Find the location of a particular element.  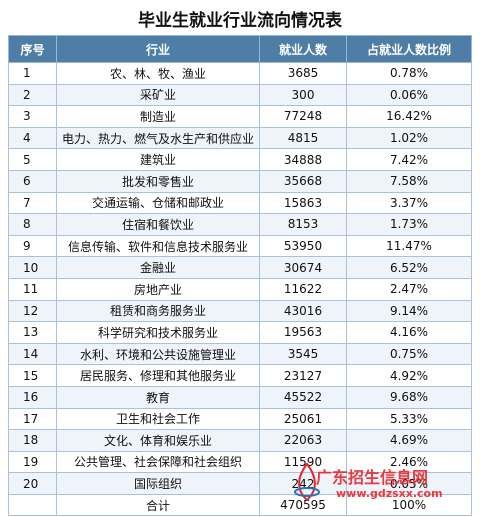

table-cell: 农、林、牧、渔业 is located at coordinates (158, 73).